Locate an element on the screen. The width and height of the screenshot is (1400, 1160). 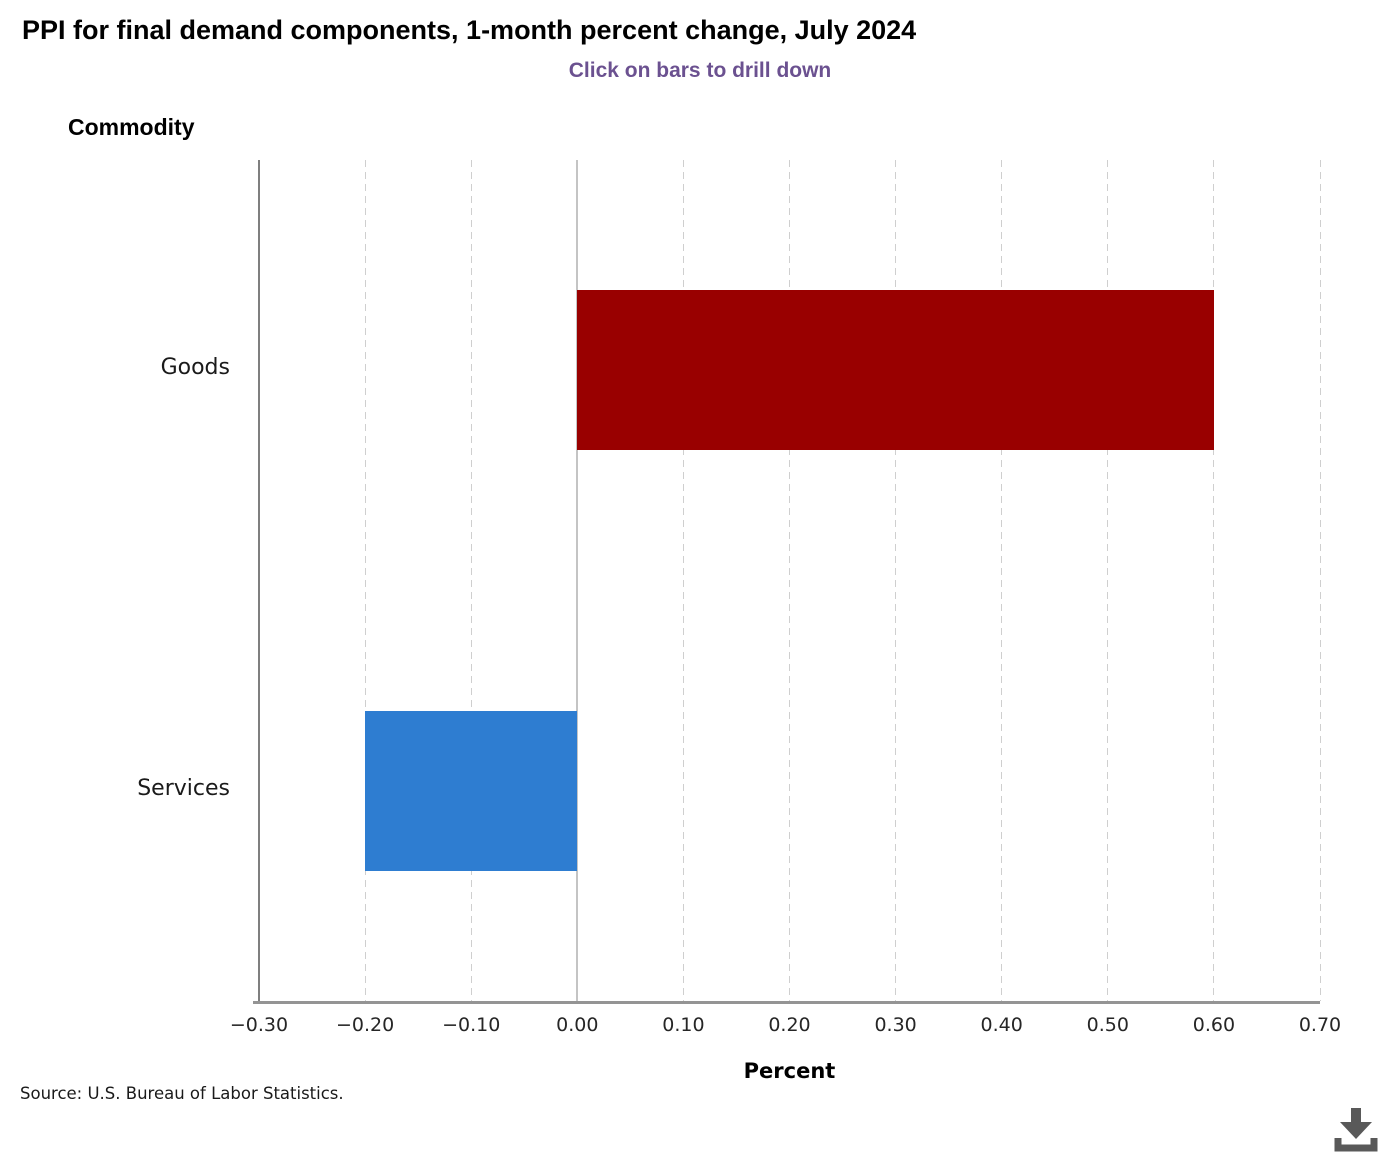
y-axis-line is located at coordinates (259, 580).